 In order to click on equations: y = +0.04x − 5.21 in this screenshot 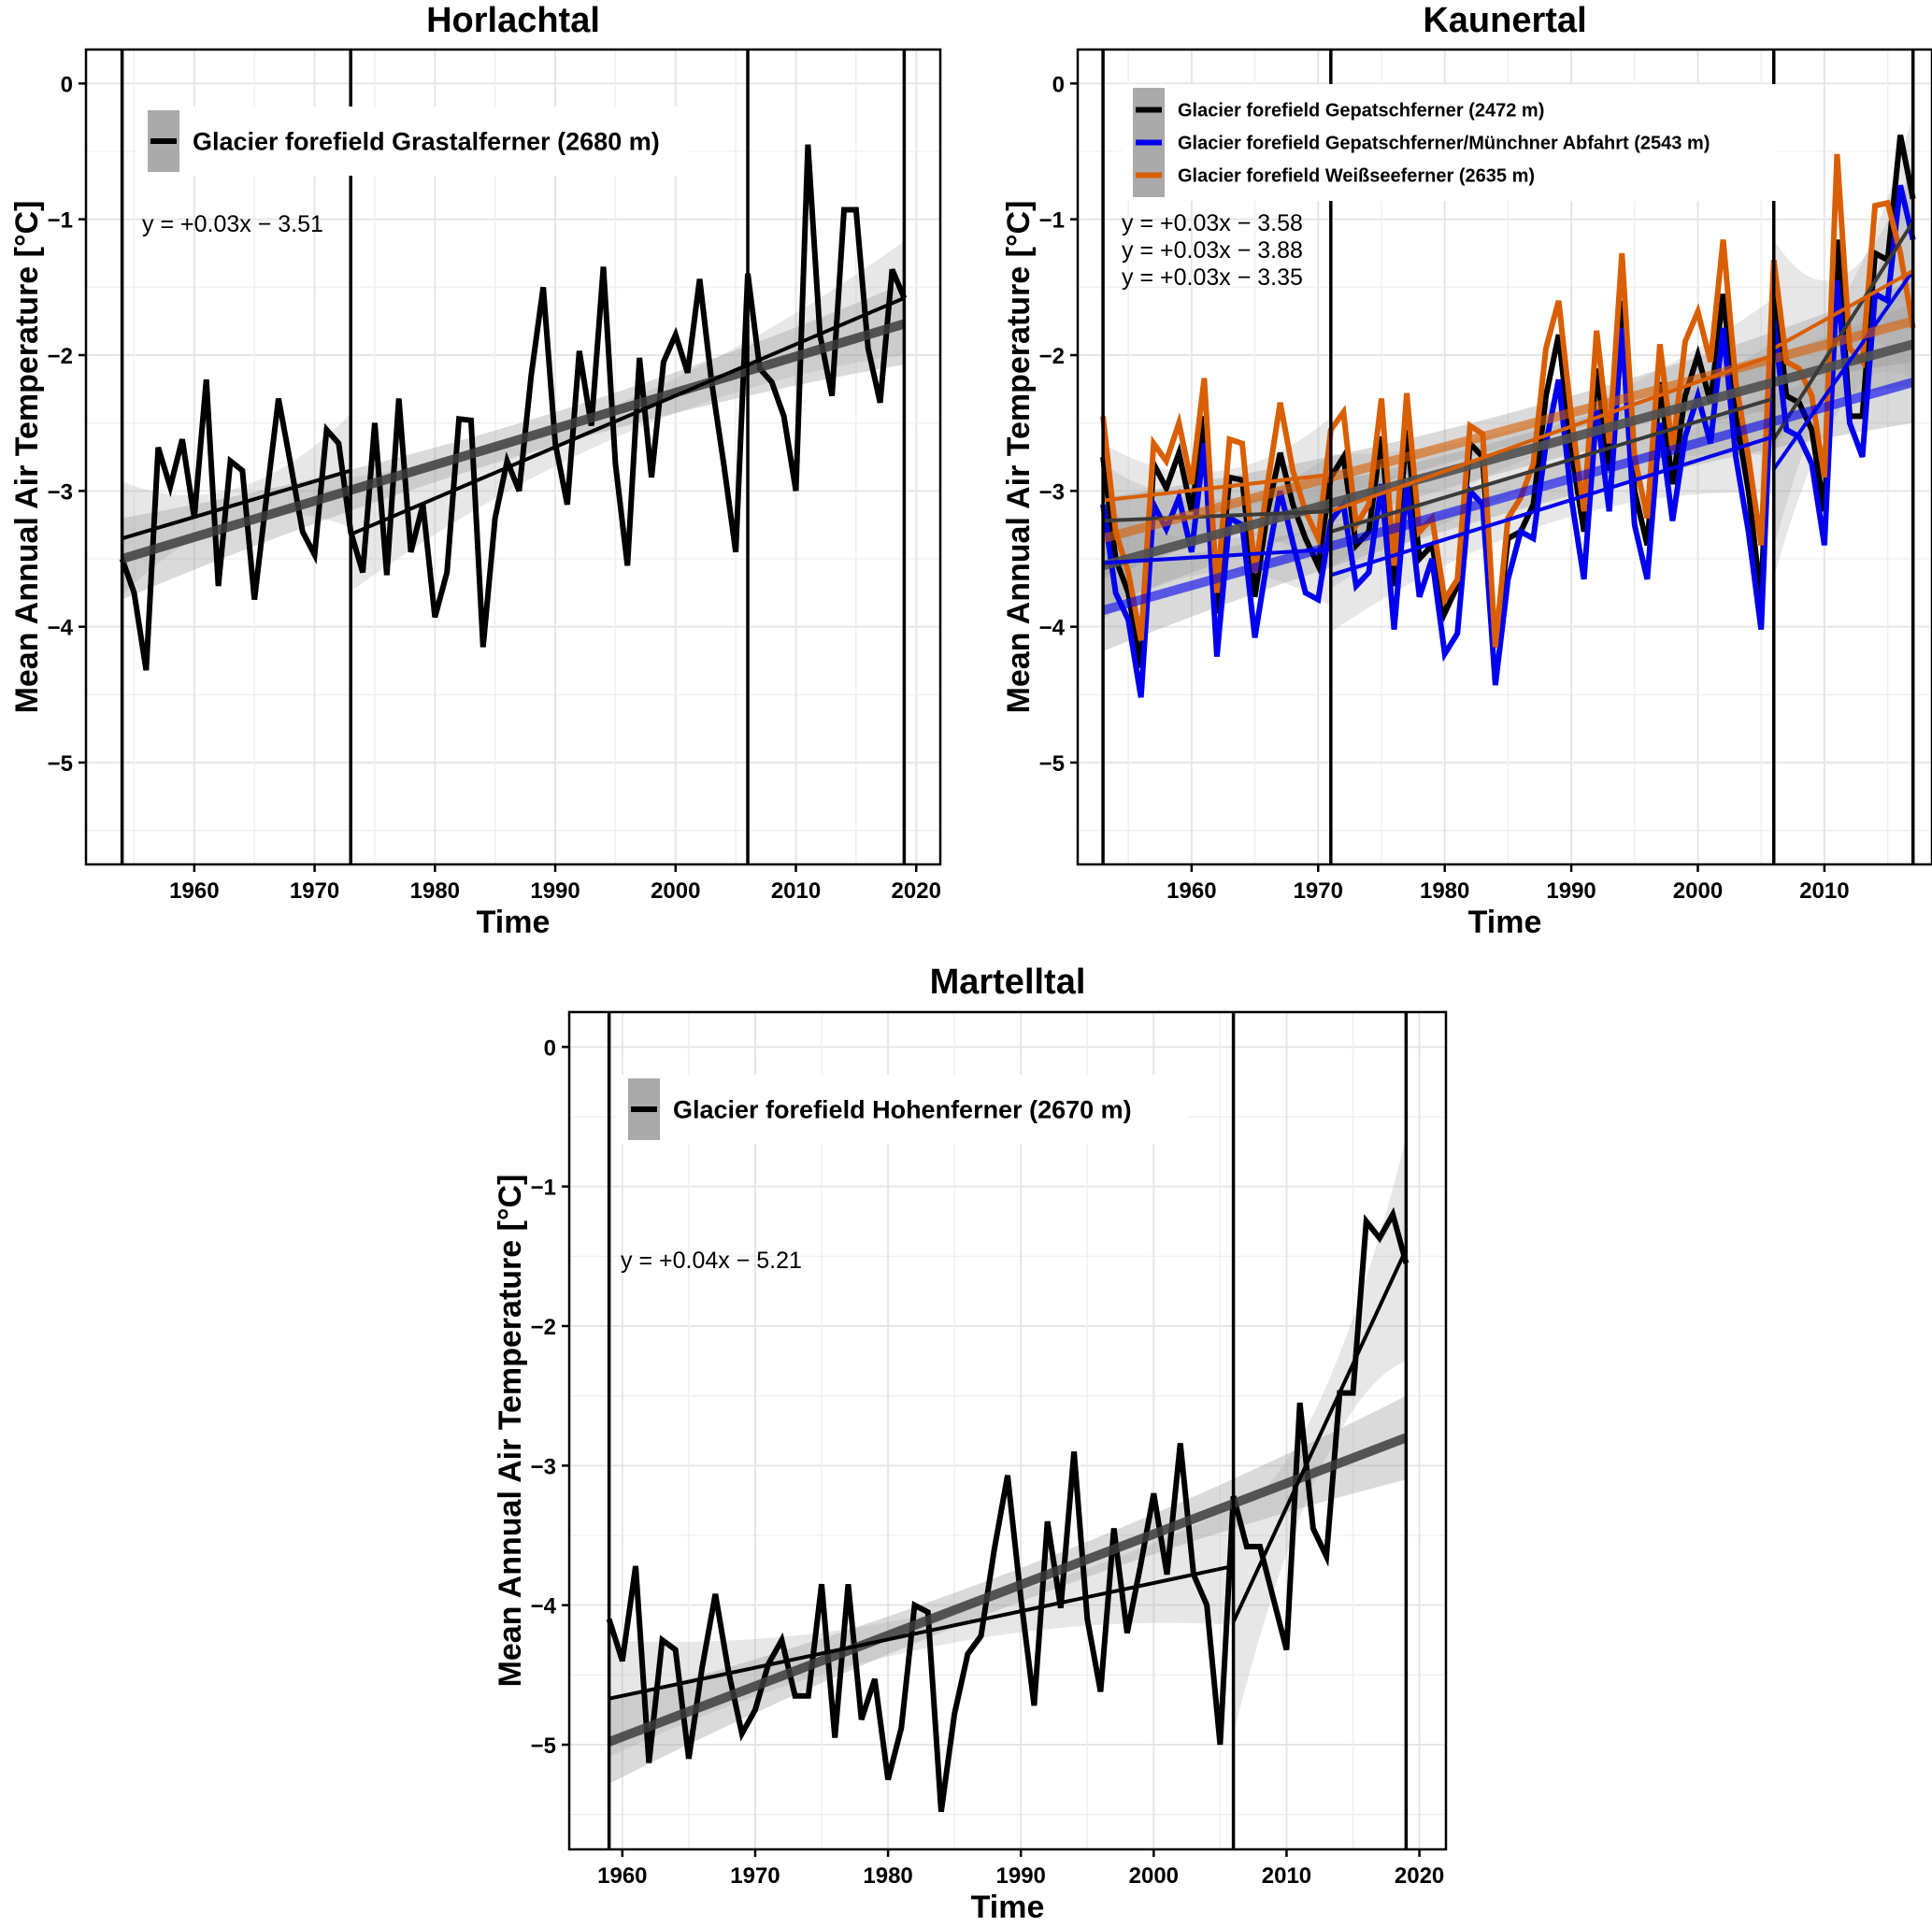, I will do `click(711, 1261)`.